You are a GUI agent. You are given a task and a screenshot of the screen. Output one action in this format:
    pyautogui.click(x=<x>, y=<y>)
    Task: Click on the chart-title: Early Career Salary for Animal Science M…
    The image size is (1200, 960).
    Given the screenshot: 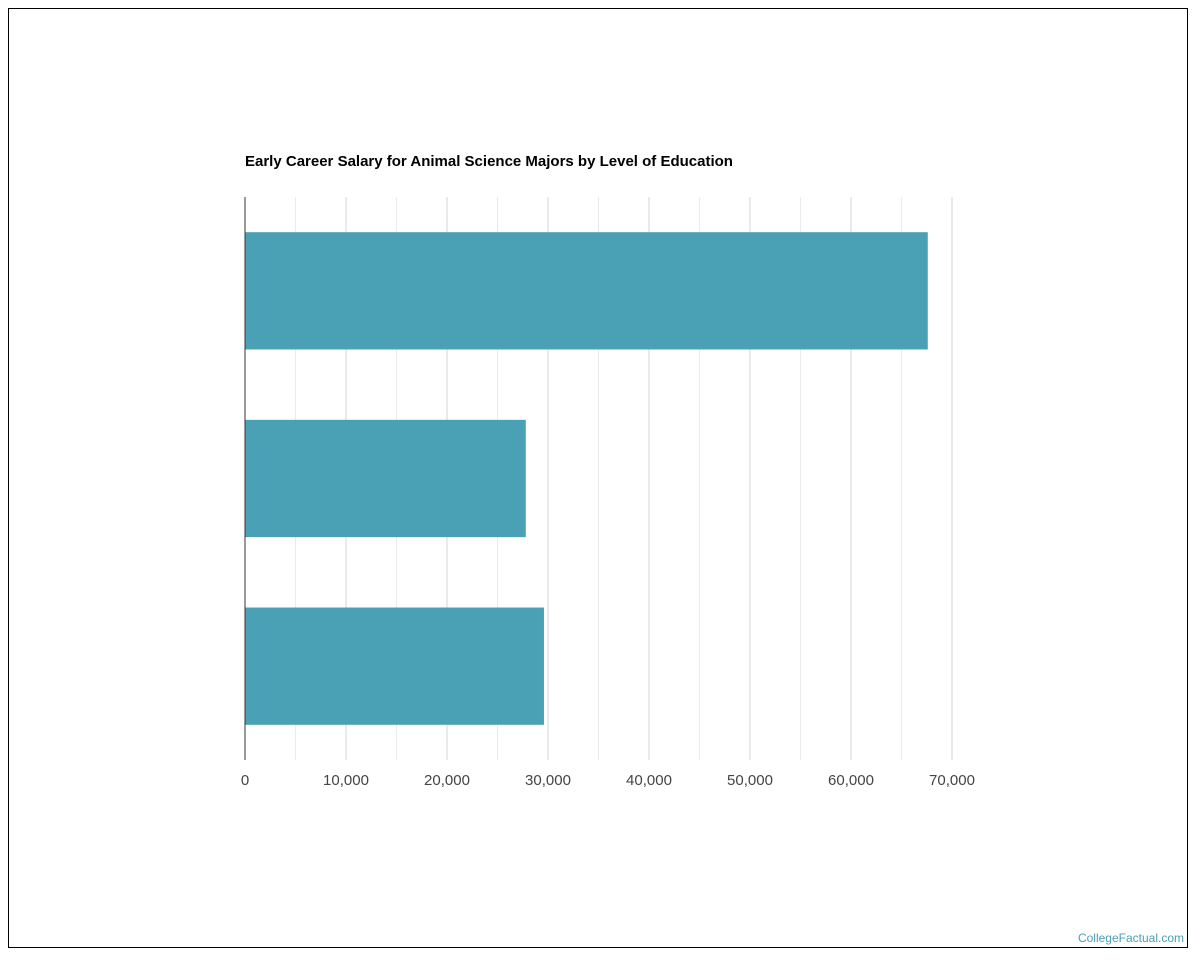 What is the action you would take?
    pyautogui.click(x=489, y=161)
    